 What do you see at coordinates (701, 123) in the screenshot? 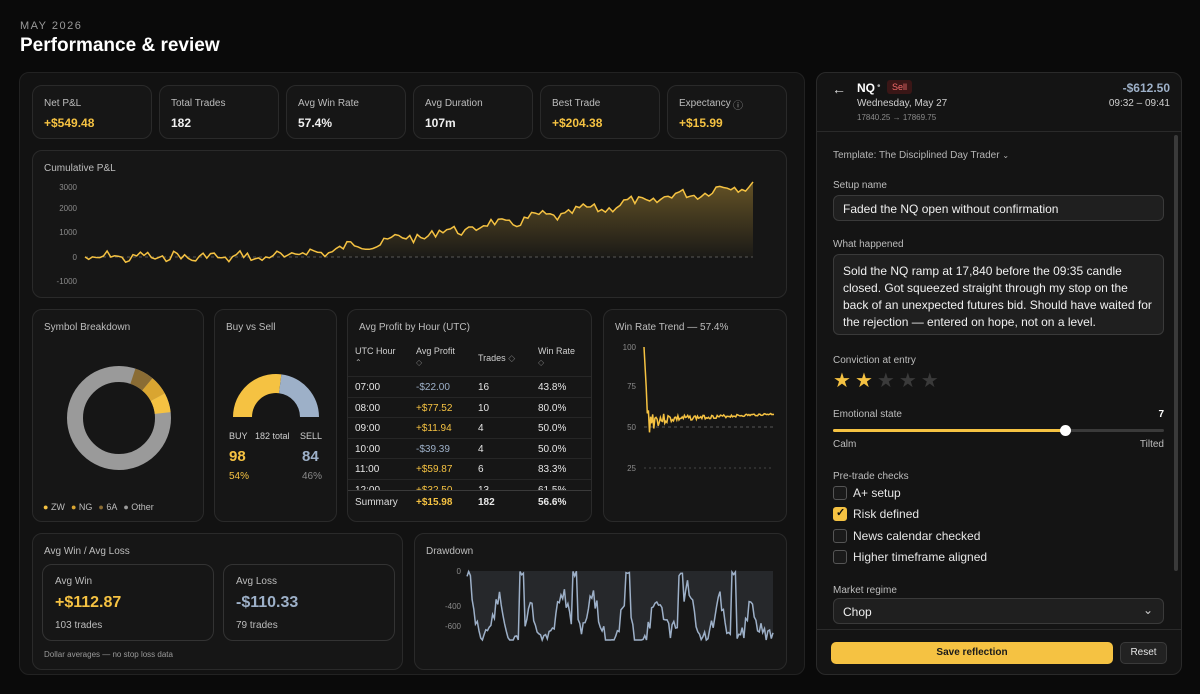
I see `kpi-value: +$15.99` at bounding box center [701, 123].